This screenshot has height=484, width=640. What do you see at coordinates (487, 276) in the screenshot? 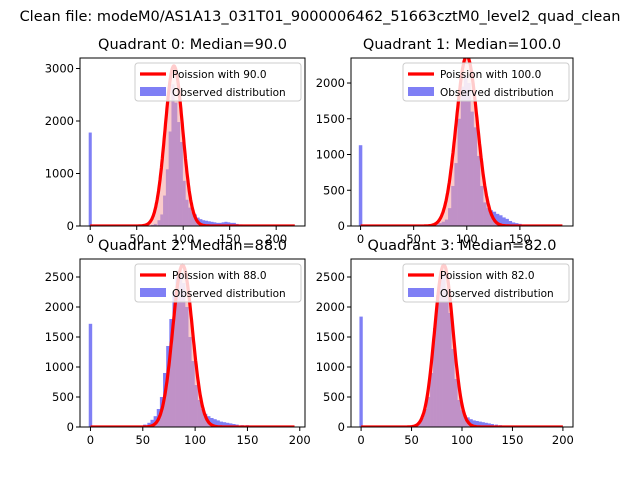
I see `legend-entry-poisson: Poission with 82.0` at bounding box center [487, 276].